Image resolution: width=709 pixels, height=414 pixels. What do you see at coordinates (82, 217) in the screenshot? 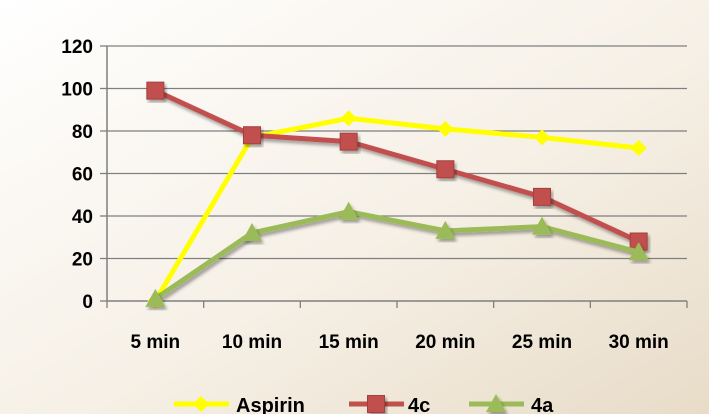
I see `y-tick-label: 40` at bounding box center [82, 217].